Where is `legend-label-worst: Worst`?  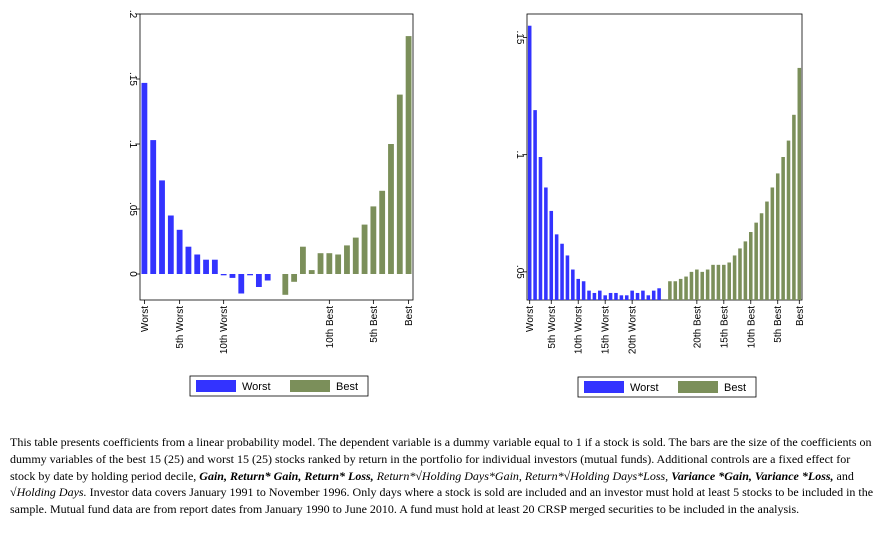
legend-label-worst: Worst is located at coordinates (256, 387).